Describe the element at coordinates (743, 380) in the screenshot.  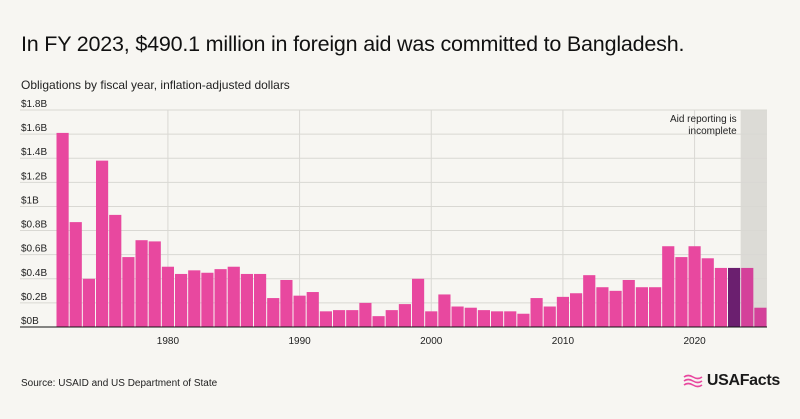
I see `brand-name: USAFacts` at that location.